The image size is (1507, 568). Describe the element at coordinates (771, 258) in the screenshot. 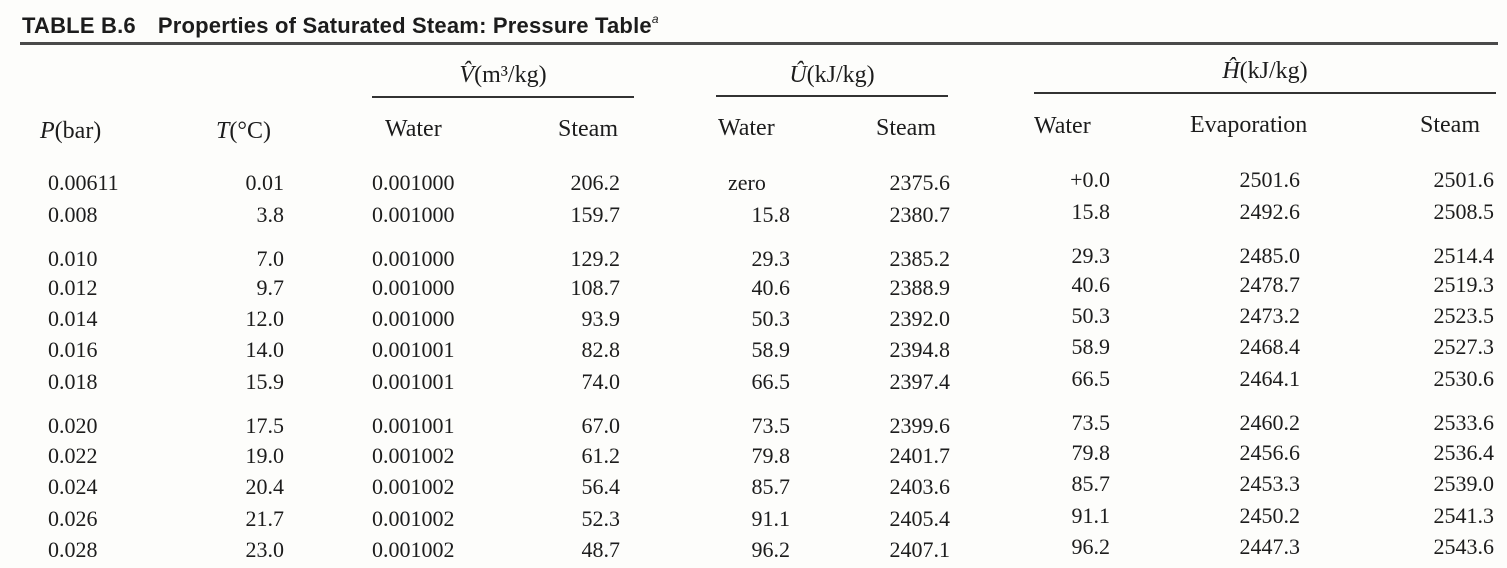

I see `cell-u-water: 29.3` at that location.